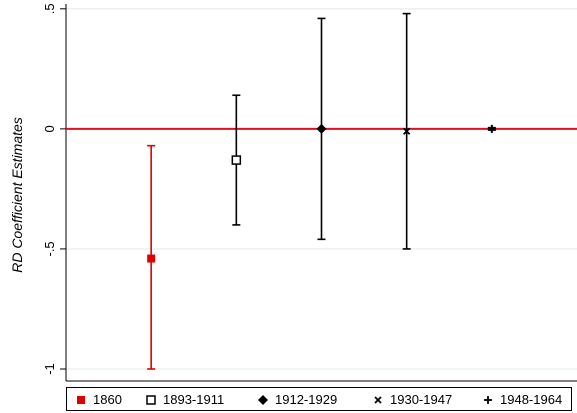  I want to click on legend-item-1893-1911: 1893-1911, so click(184, 400).